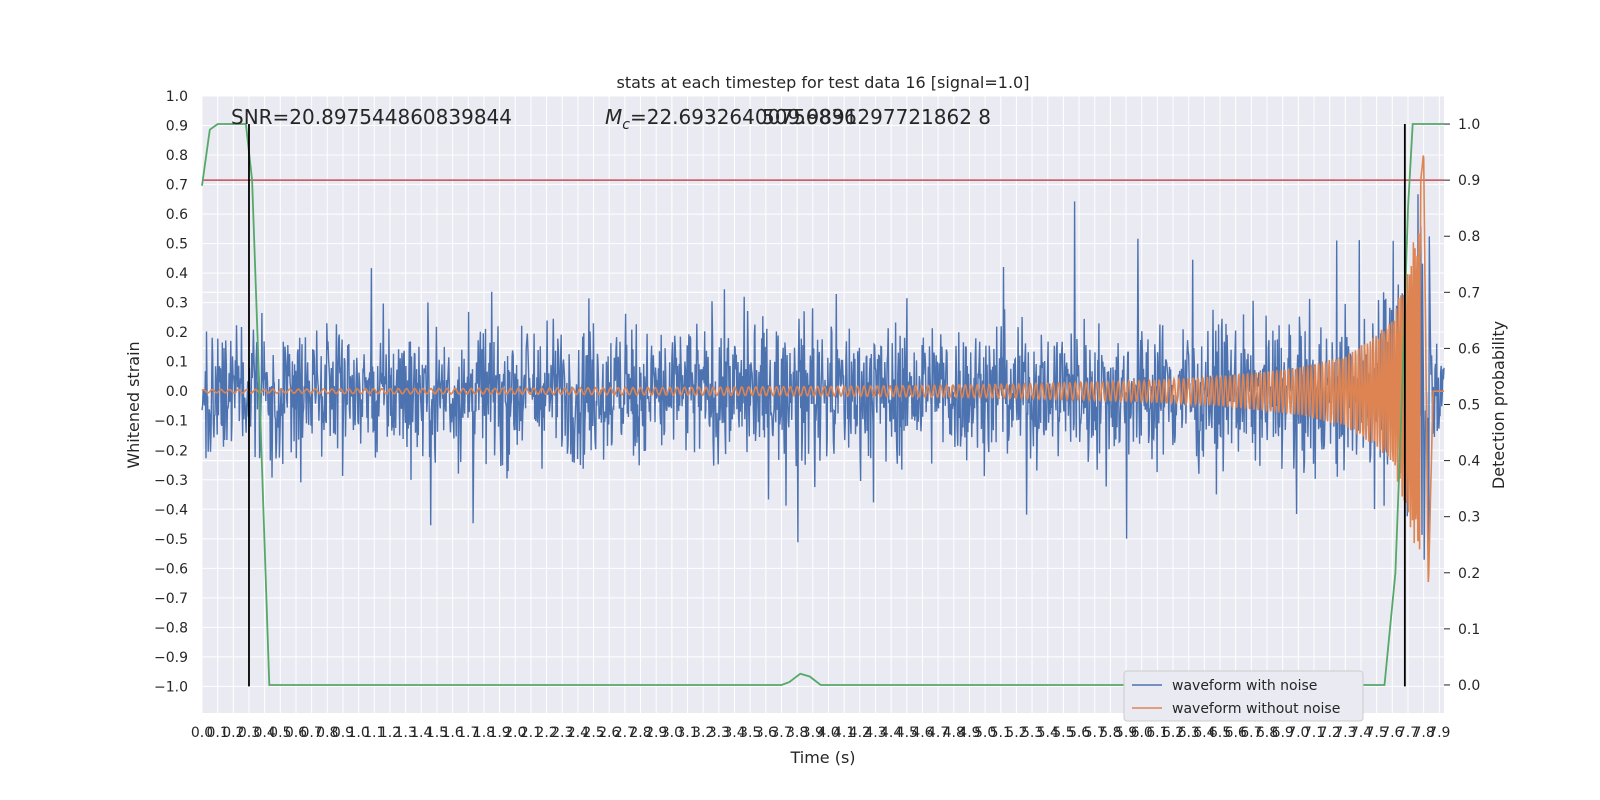 This screenshot has width=1600, height=800. What do you see at coordinates (1469, 406) in the screenshot?
I see `y2-tick-label: 0.5` at bounding box center [1469, 406].